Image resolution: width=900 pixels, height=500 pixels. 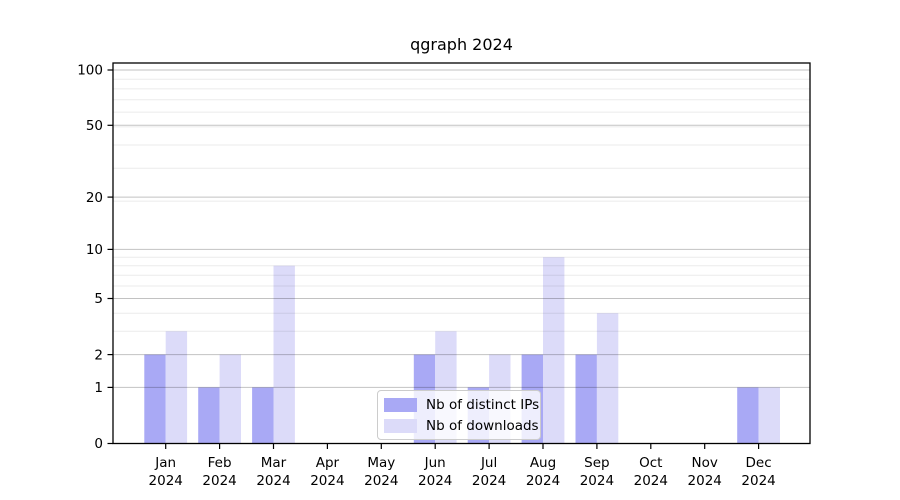 I want to click on legend-swatch-downloads-icon, so click(x=400, y=425).